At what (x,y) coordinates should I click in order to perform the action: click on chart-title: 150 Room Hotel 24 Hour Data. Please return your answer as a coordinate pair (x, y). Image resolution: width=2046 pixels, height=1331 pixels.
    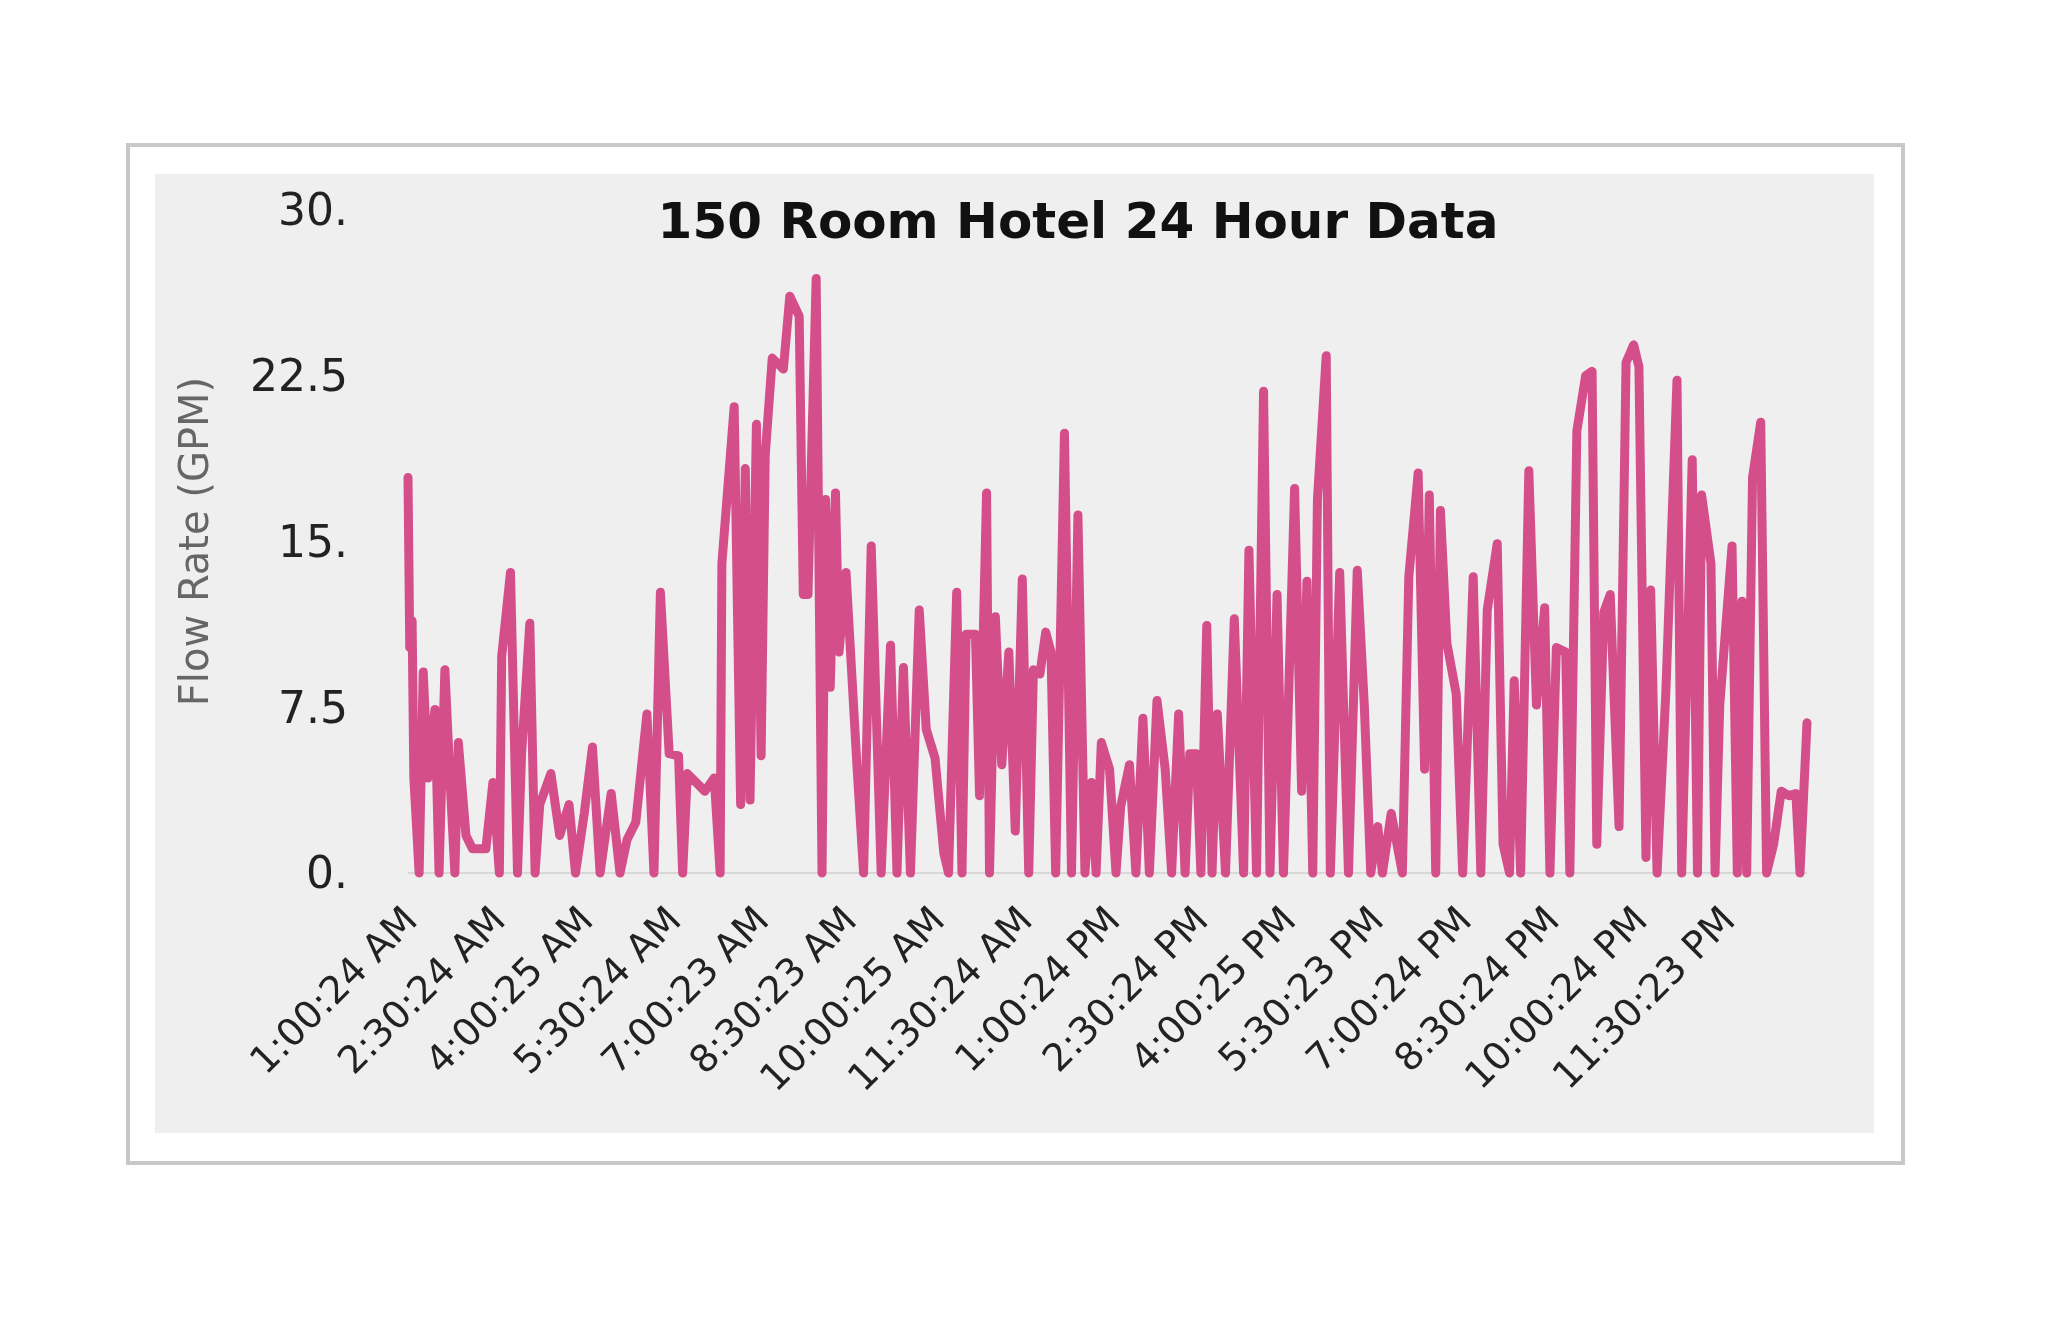
    Looking at the image, I should click on (1078, 221).